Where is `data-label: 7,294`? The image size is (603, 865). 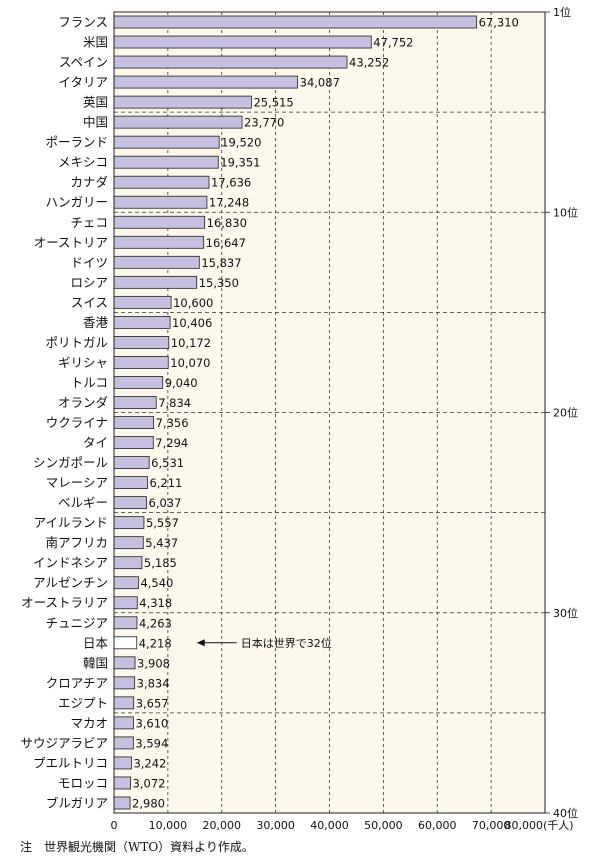 data-label: 7,294 is located at coordinates (171, 443).